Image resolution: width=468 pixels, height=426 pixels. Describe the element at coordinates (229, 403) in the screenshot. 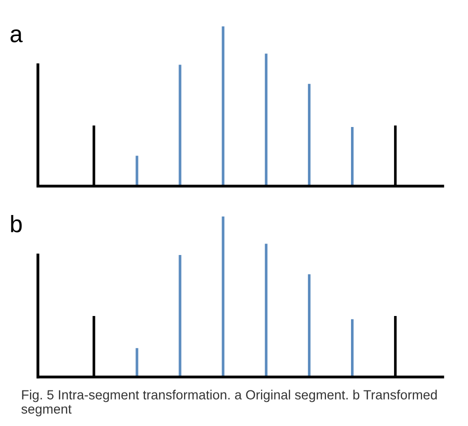

I see `caption: Fig. 5 Intra-segment transformation. a Original segment. b Transformed segment` at that location.